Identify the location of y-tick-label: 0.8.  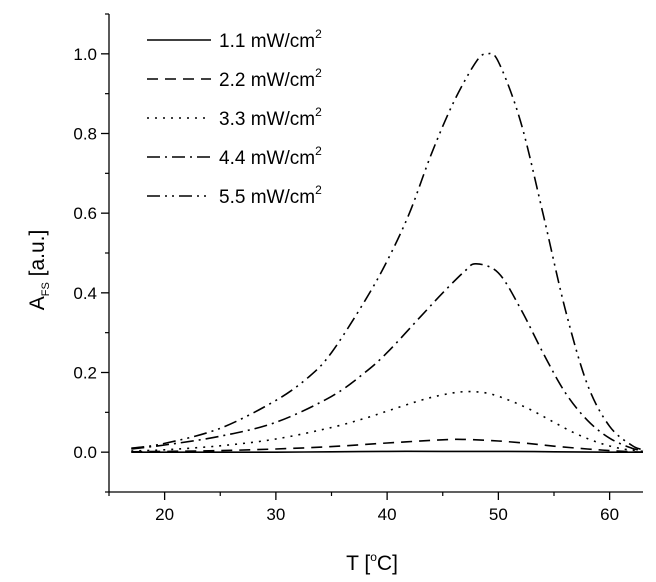
(85, 134).